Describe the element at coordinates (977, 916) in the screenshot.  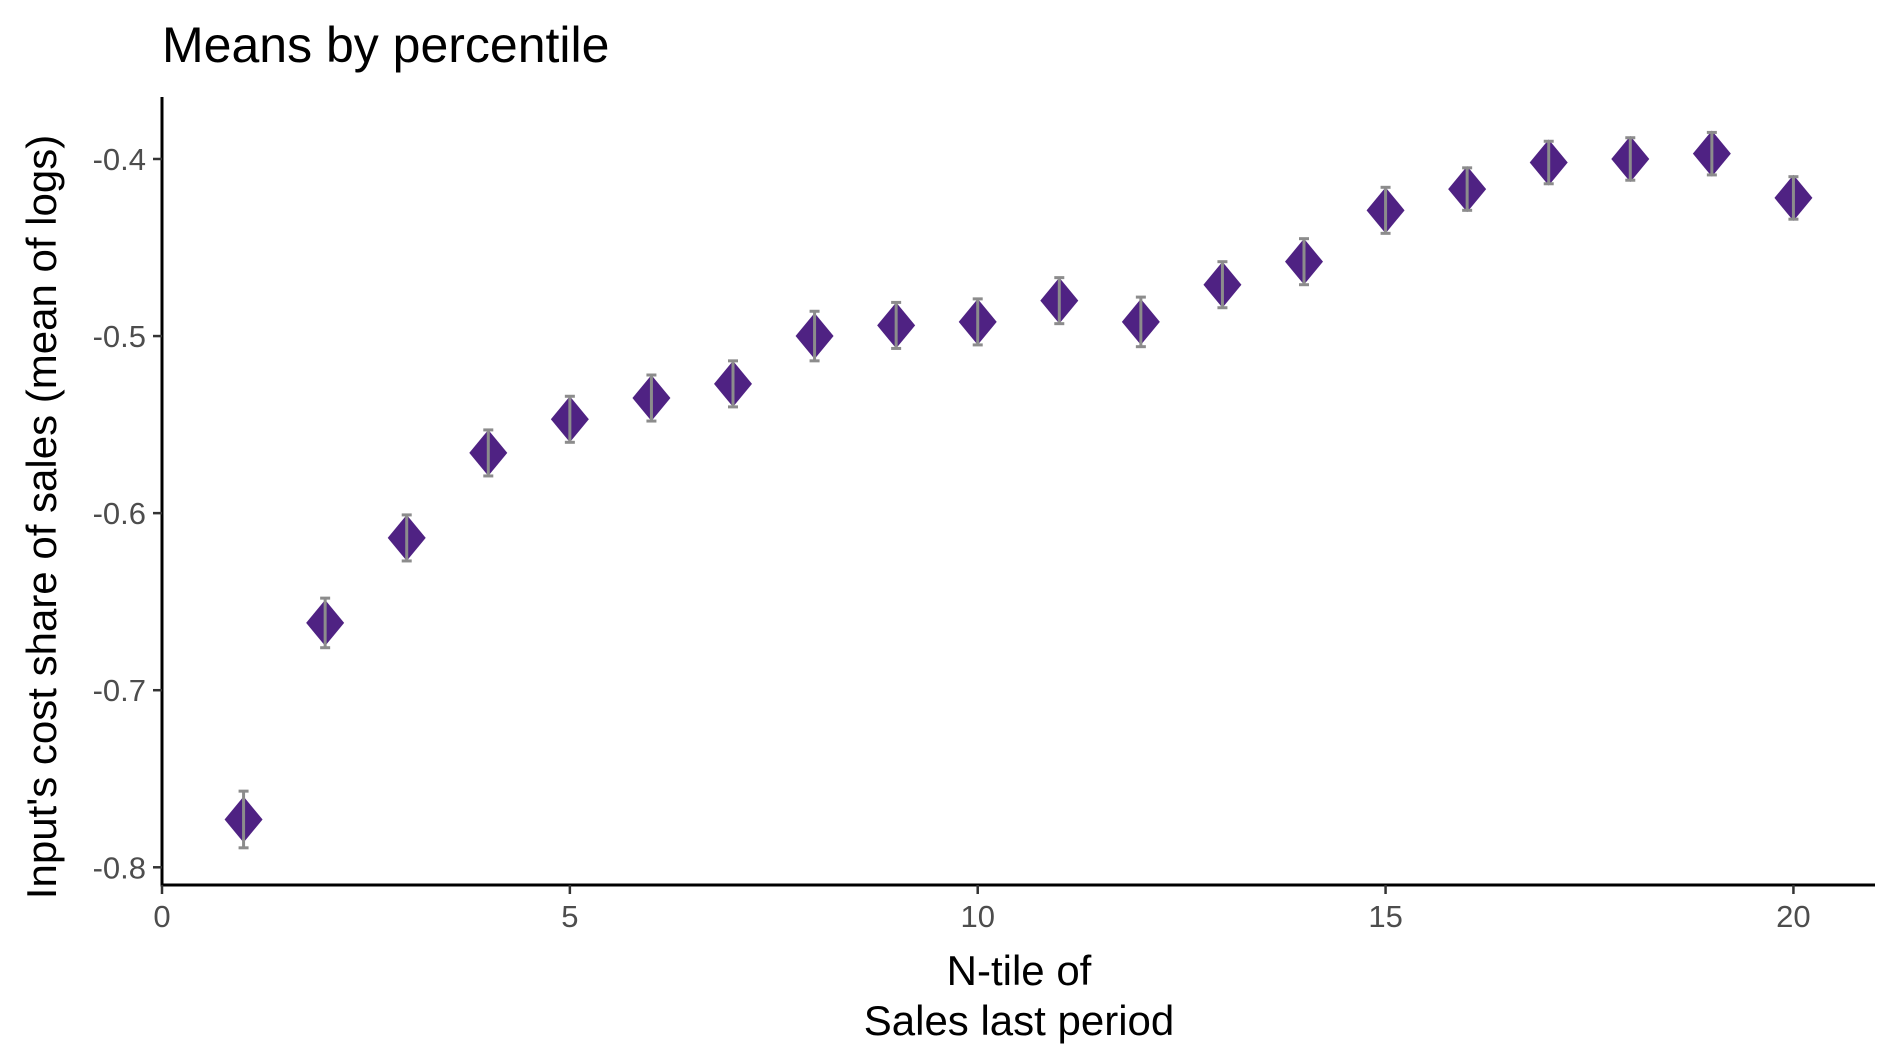
I see `x-tick-label: 10` at that location.